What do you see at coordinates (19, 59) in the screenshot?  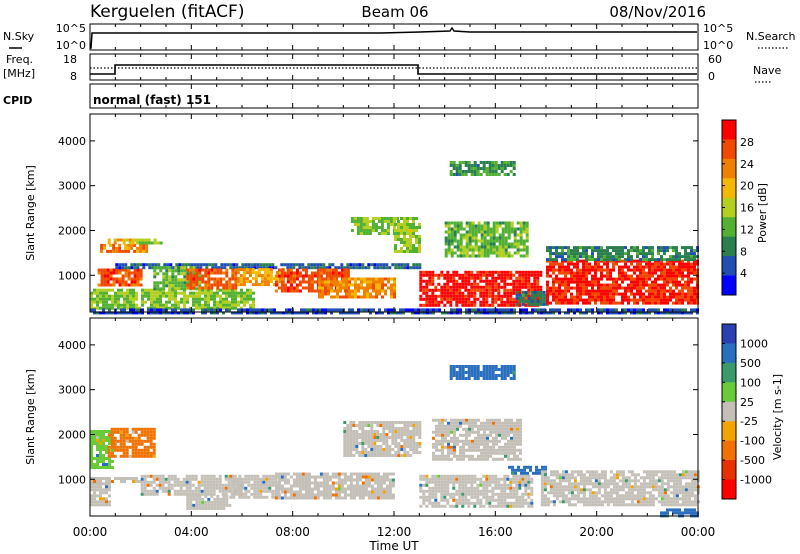 I see `freq-label: Freq.` at bounding box center [19, 59].